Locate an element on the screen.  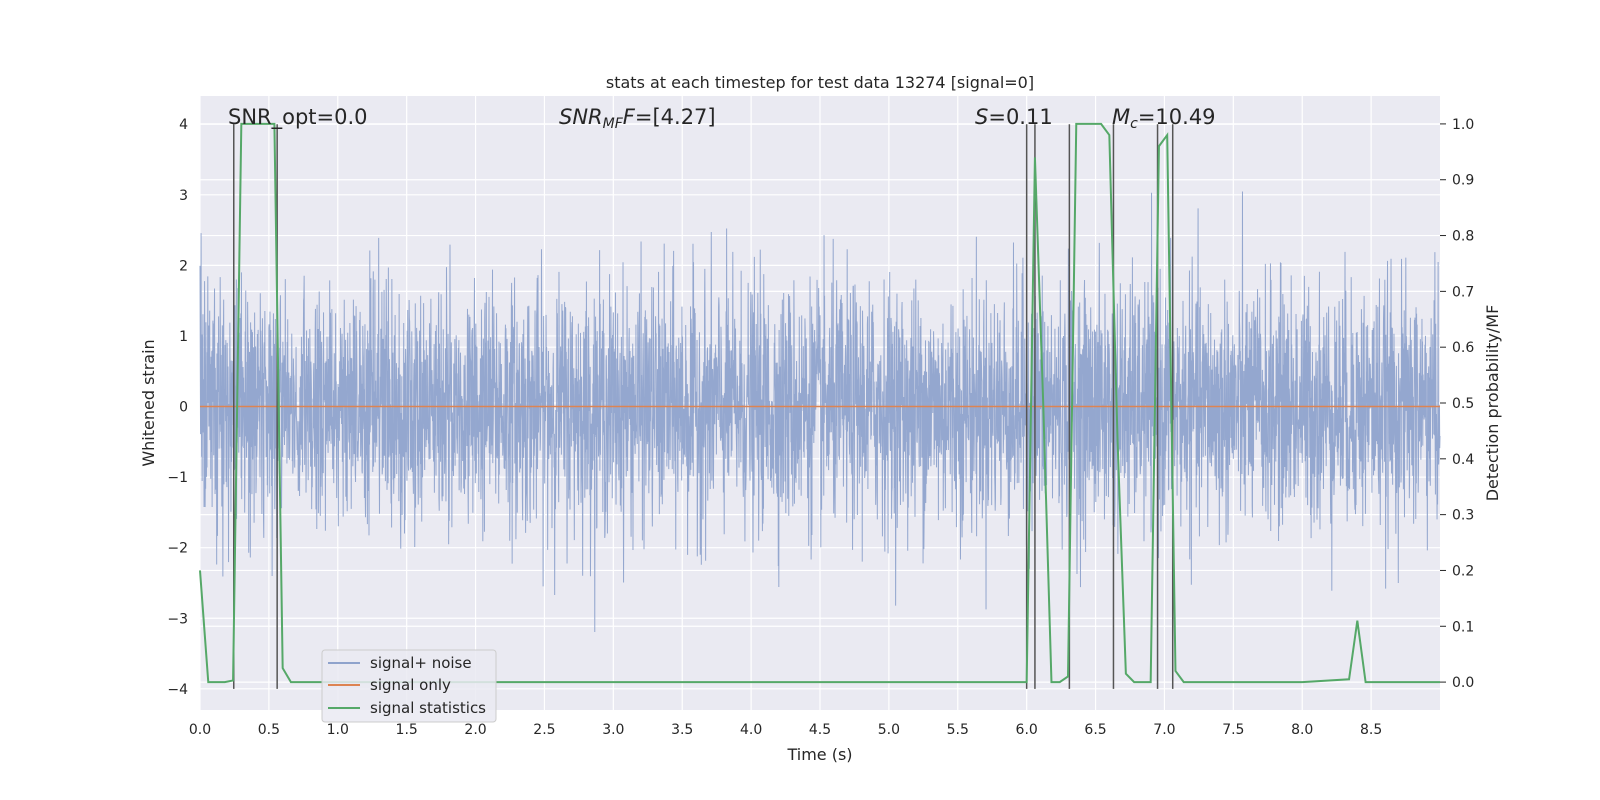
y-right-tick-label: 0.5 is located at coordinates (1463, 404).